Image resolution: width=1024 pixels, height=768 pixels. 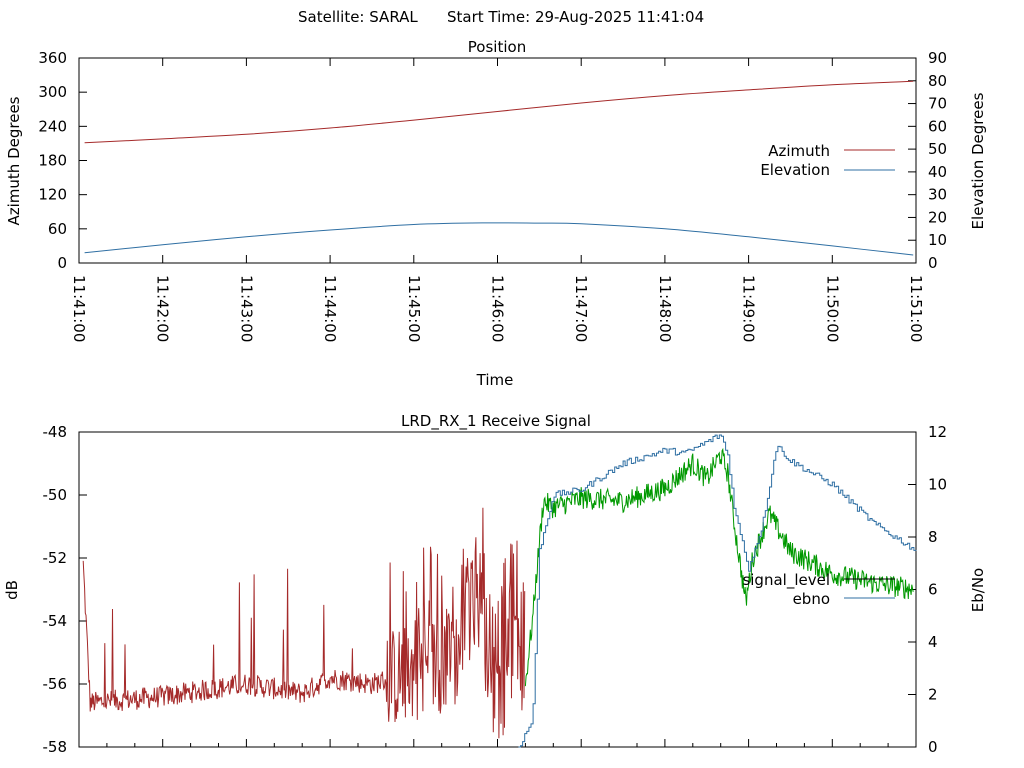 I want to click on time-axis-tick-label: 11:48:00, so click(x=665, y=308).